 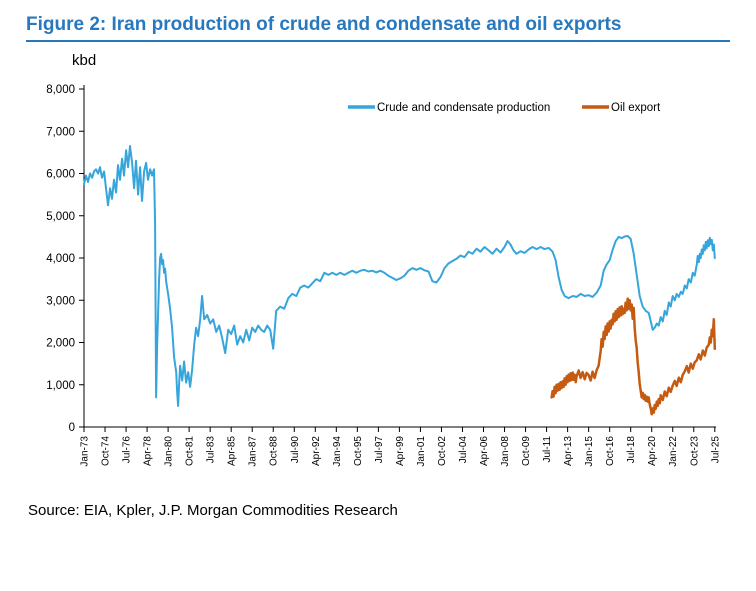 What do you see at coordinates (358, 451) in the screenshot?
I see `x-tick-label: Oct-95` at bounding box center [358, 451].